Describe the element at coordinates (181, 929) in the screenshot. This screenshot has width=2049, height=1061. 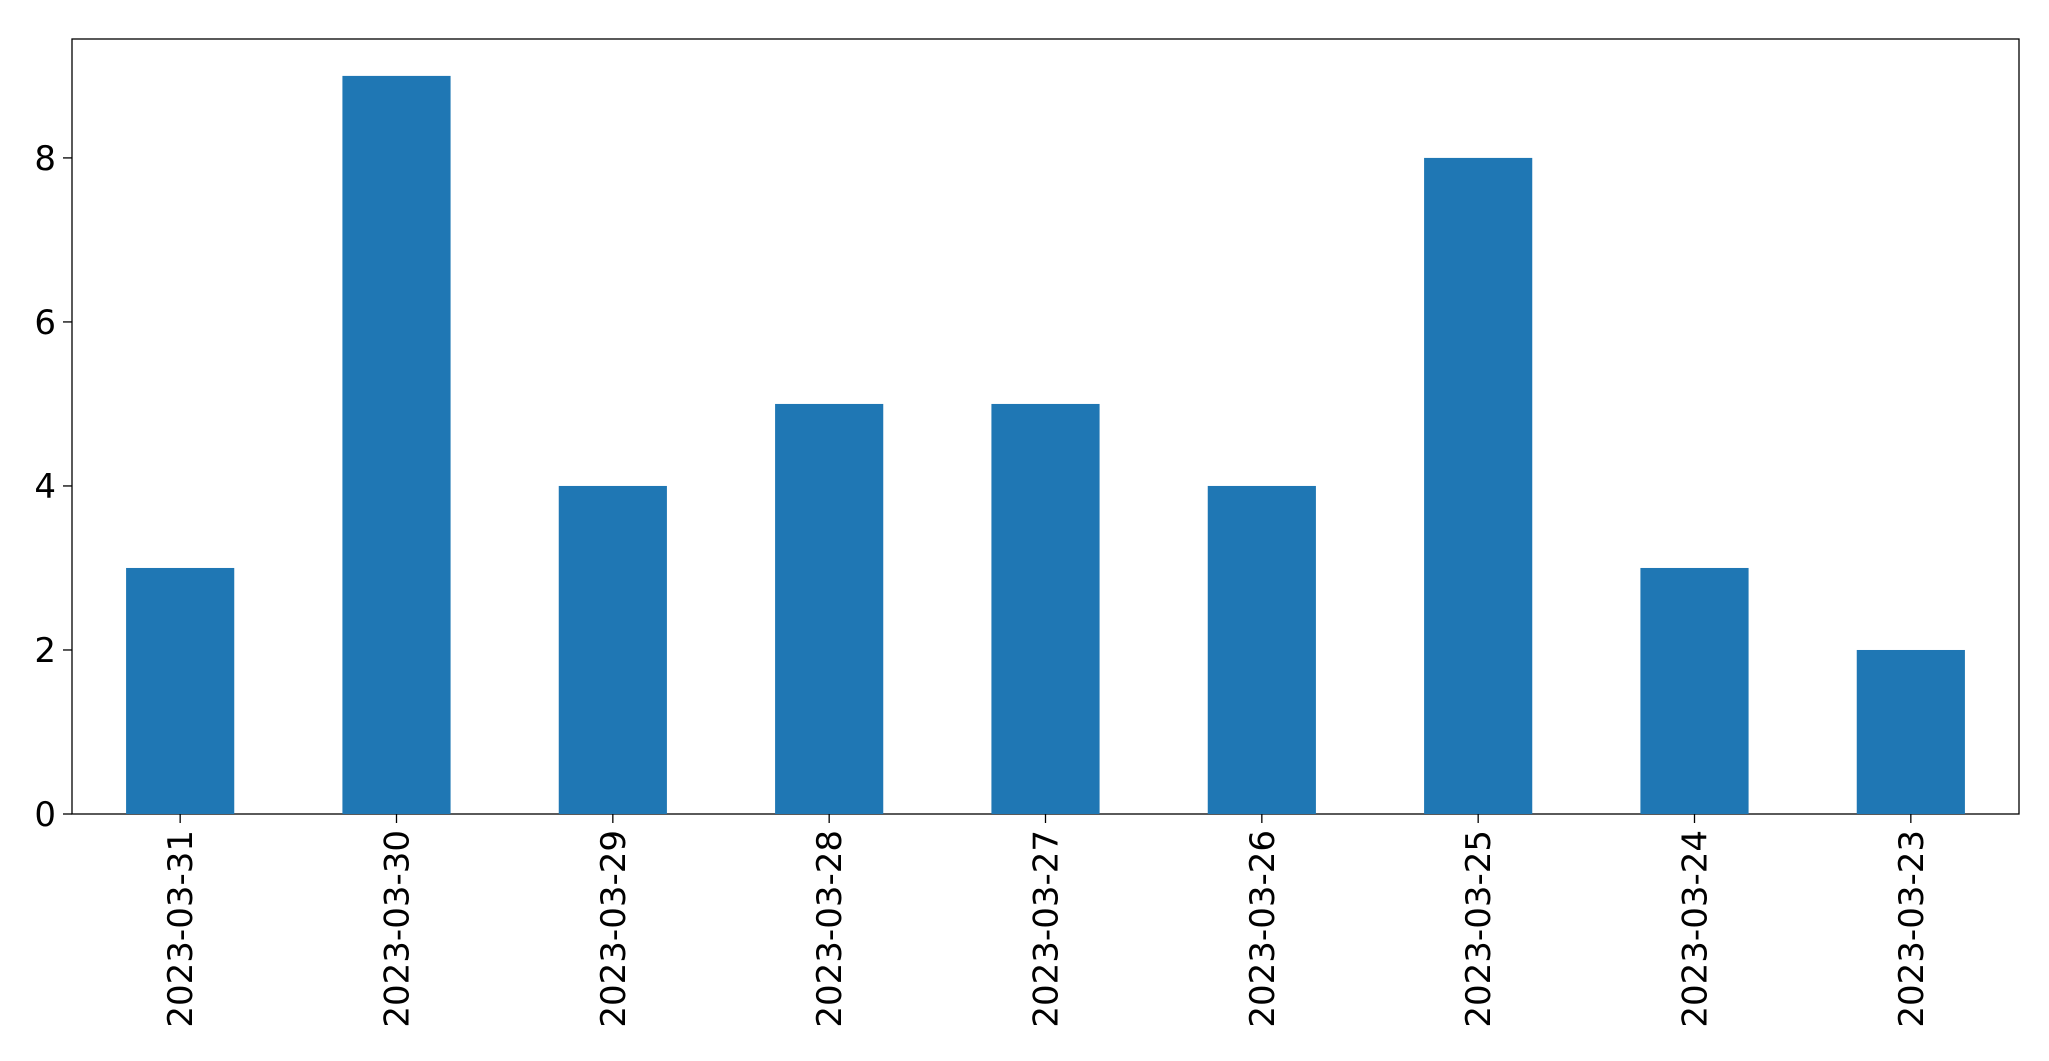
I see `x-tick-label: 2023-03-31` at that location.